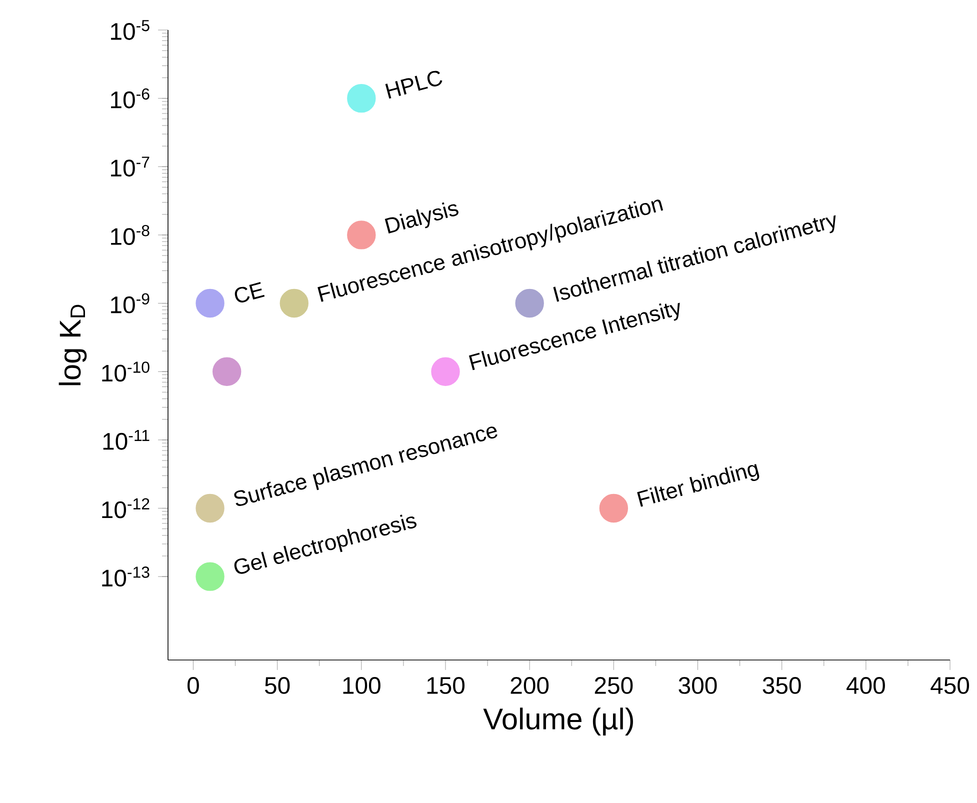 The image size is (977, 803). I want to click on x-tick-label: 0, so click(193, 685).